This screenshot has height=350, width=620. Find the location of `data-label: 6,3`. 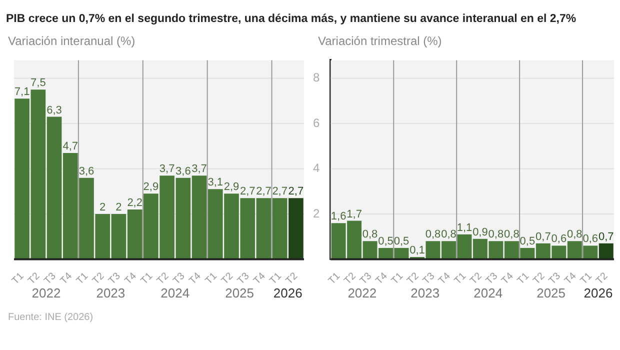

data-label: 6,3 is located at coordinates (54, 110).